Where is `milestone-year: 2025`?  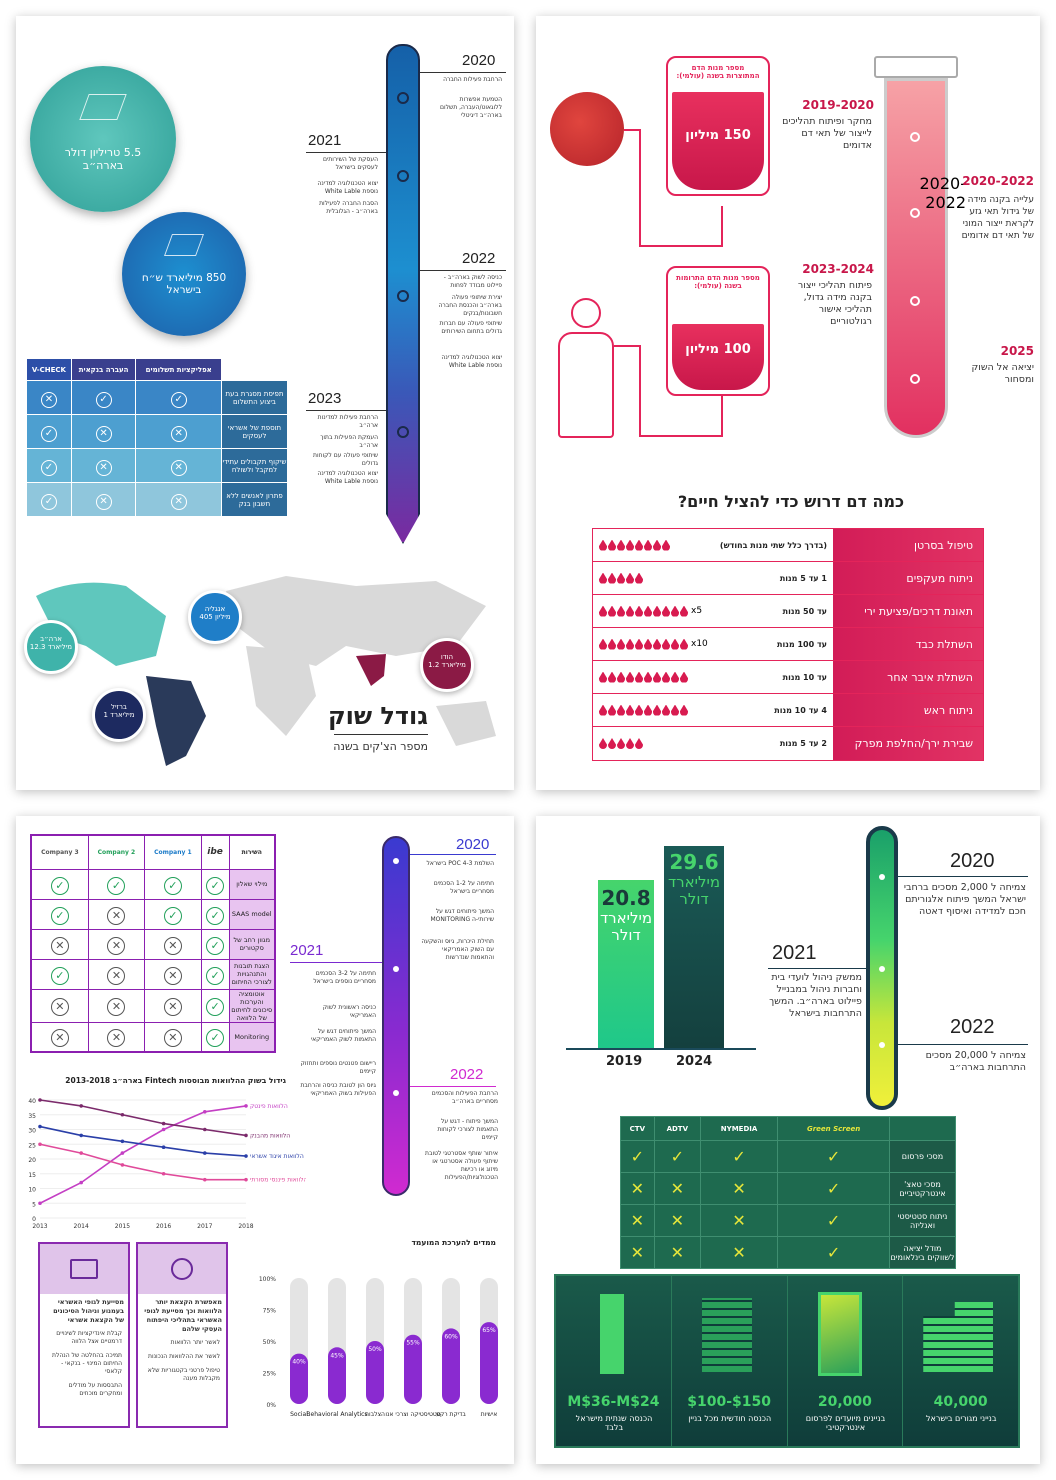
milestone-year: 2025 is located at coordinates (1017, 351).